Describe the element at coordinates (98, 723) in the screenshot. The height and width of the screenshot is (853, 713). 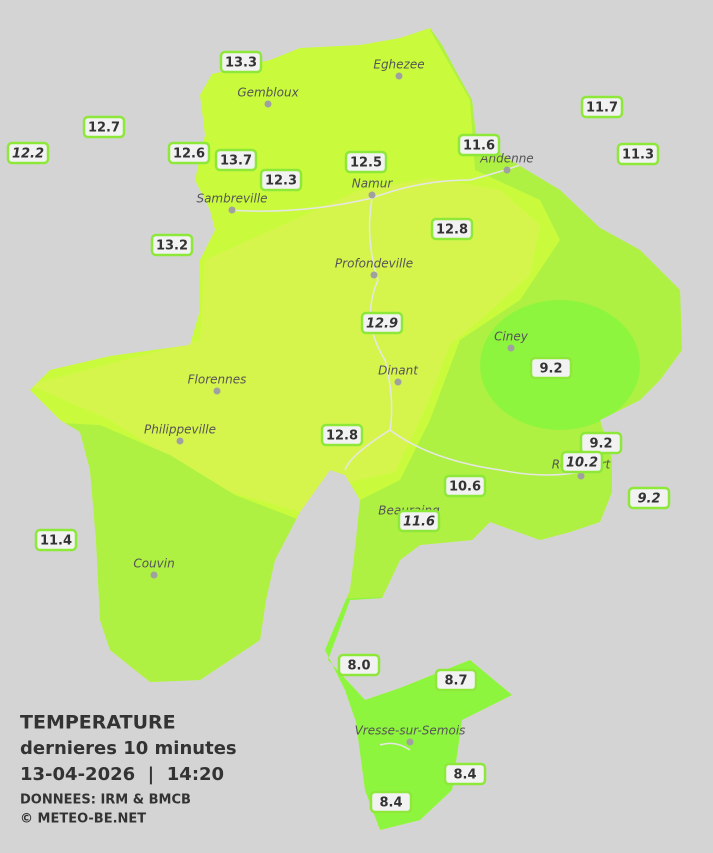
I see `legend-title: TEMPERATURE` at that location.